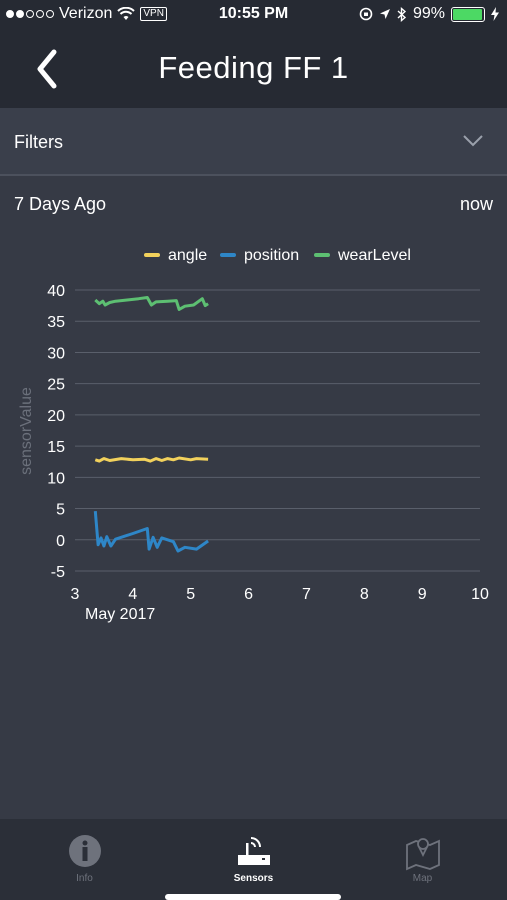 This screenshot has width=507, height=900. What do you see at coordinates (480, 594) in the screenshot?
I see `x-tick-label: 10` at bounding box center [480, 594].